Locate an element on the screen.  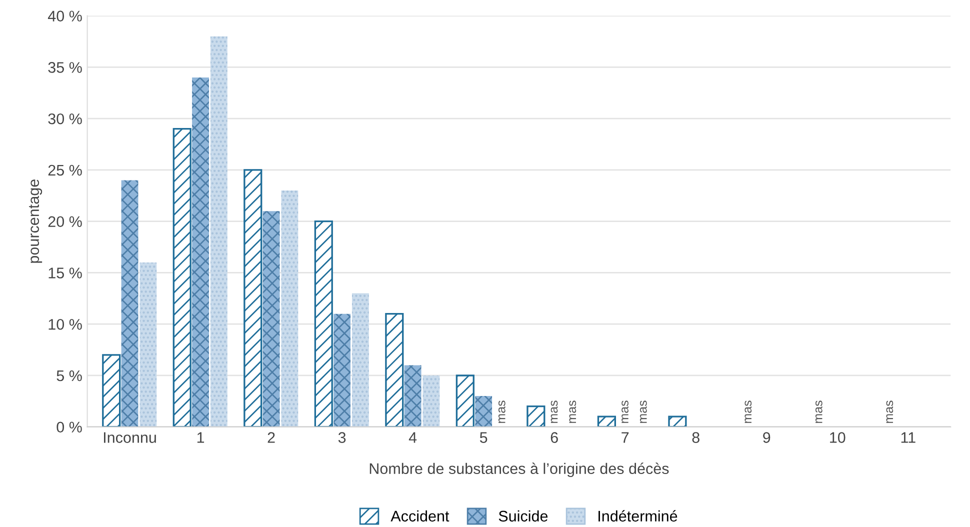
x-tick-label: 7 is located at coordinates (625, 437).